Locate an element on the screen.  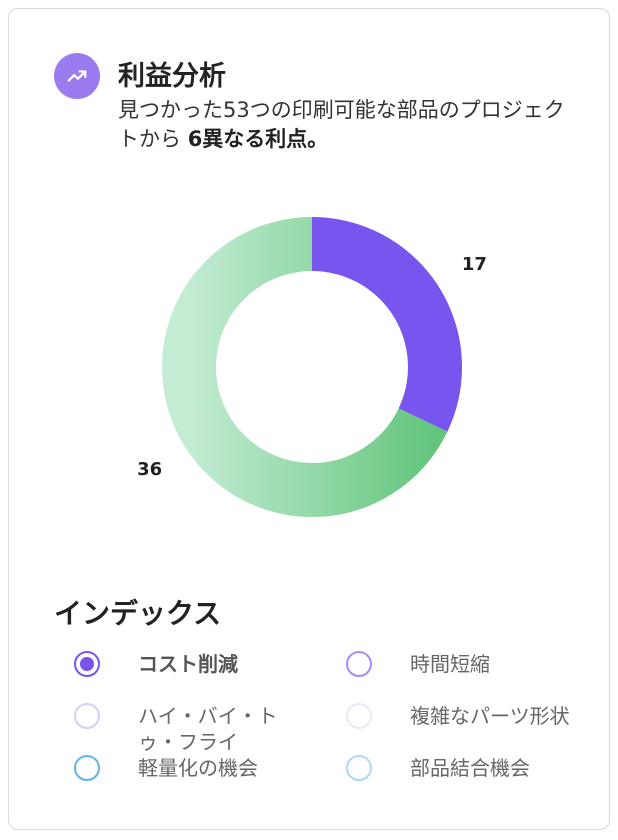
subtitle-text: 見つかった53つの印刷可能な部品のプロジェクトから is located at coordinates (341, 124).